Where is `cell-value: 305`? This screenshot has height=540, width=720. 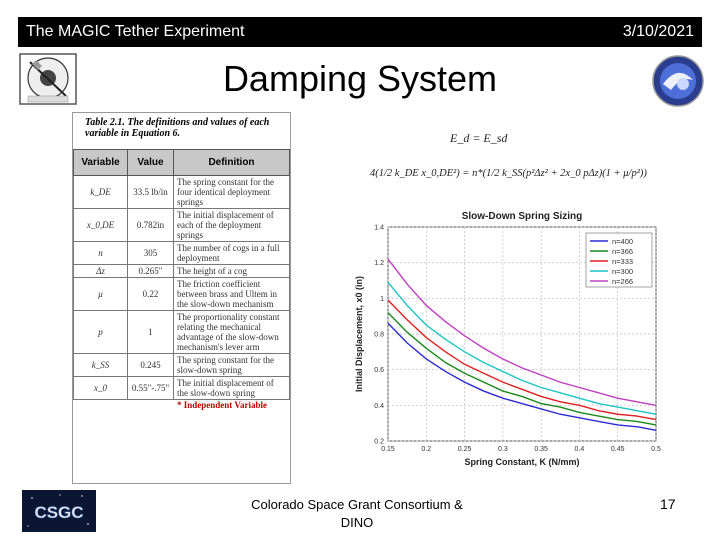 cell-value: 305 is located at coordinates (150, 253).